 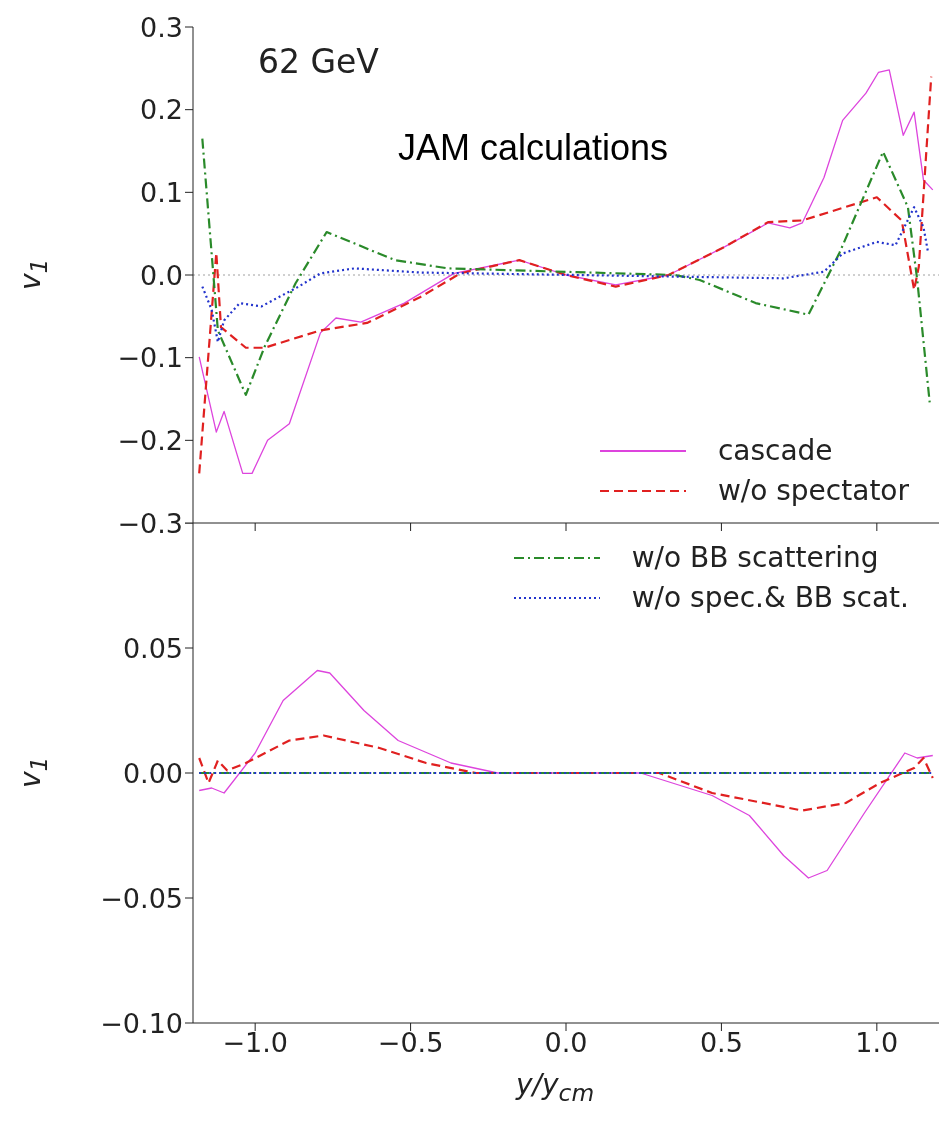 What do you see at coordinates (813, 491) in the screenshot?
I see `legend-label: w/o spectator` at bounding box center [813, 491].